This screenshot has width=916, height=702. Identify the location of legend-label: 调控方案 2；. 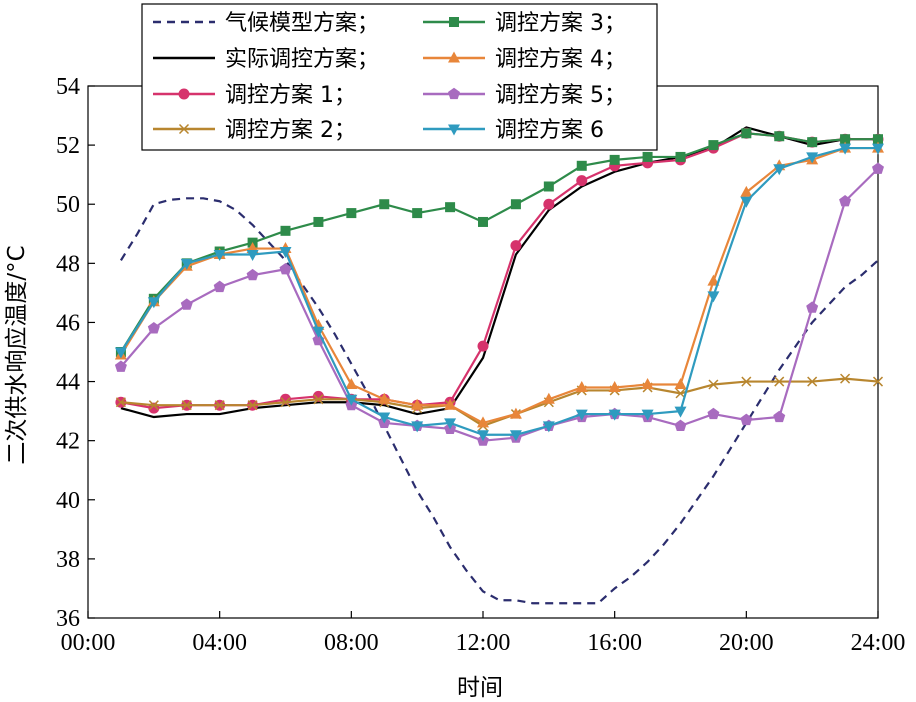
(290, 130).